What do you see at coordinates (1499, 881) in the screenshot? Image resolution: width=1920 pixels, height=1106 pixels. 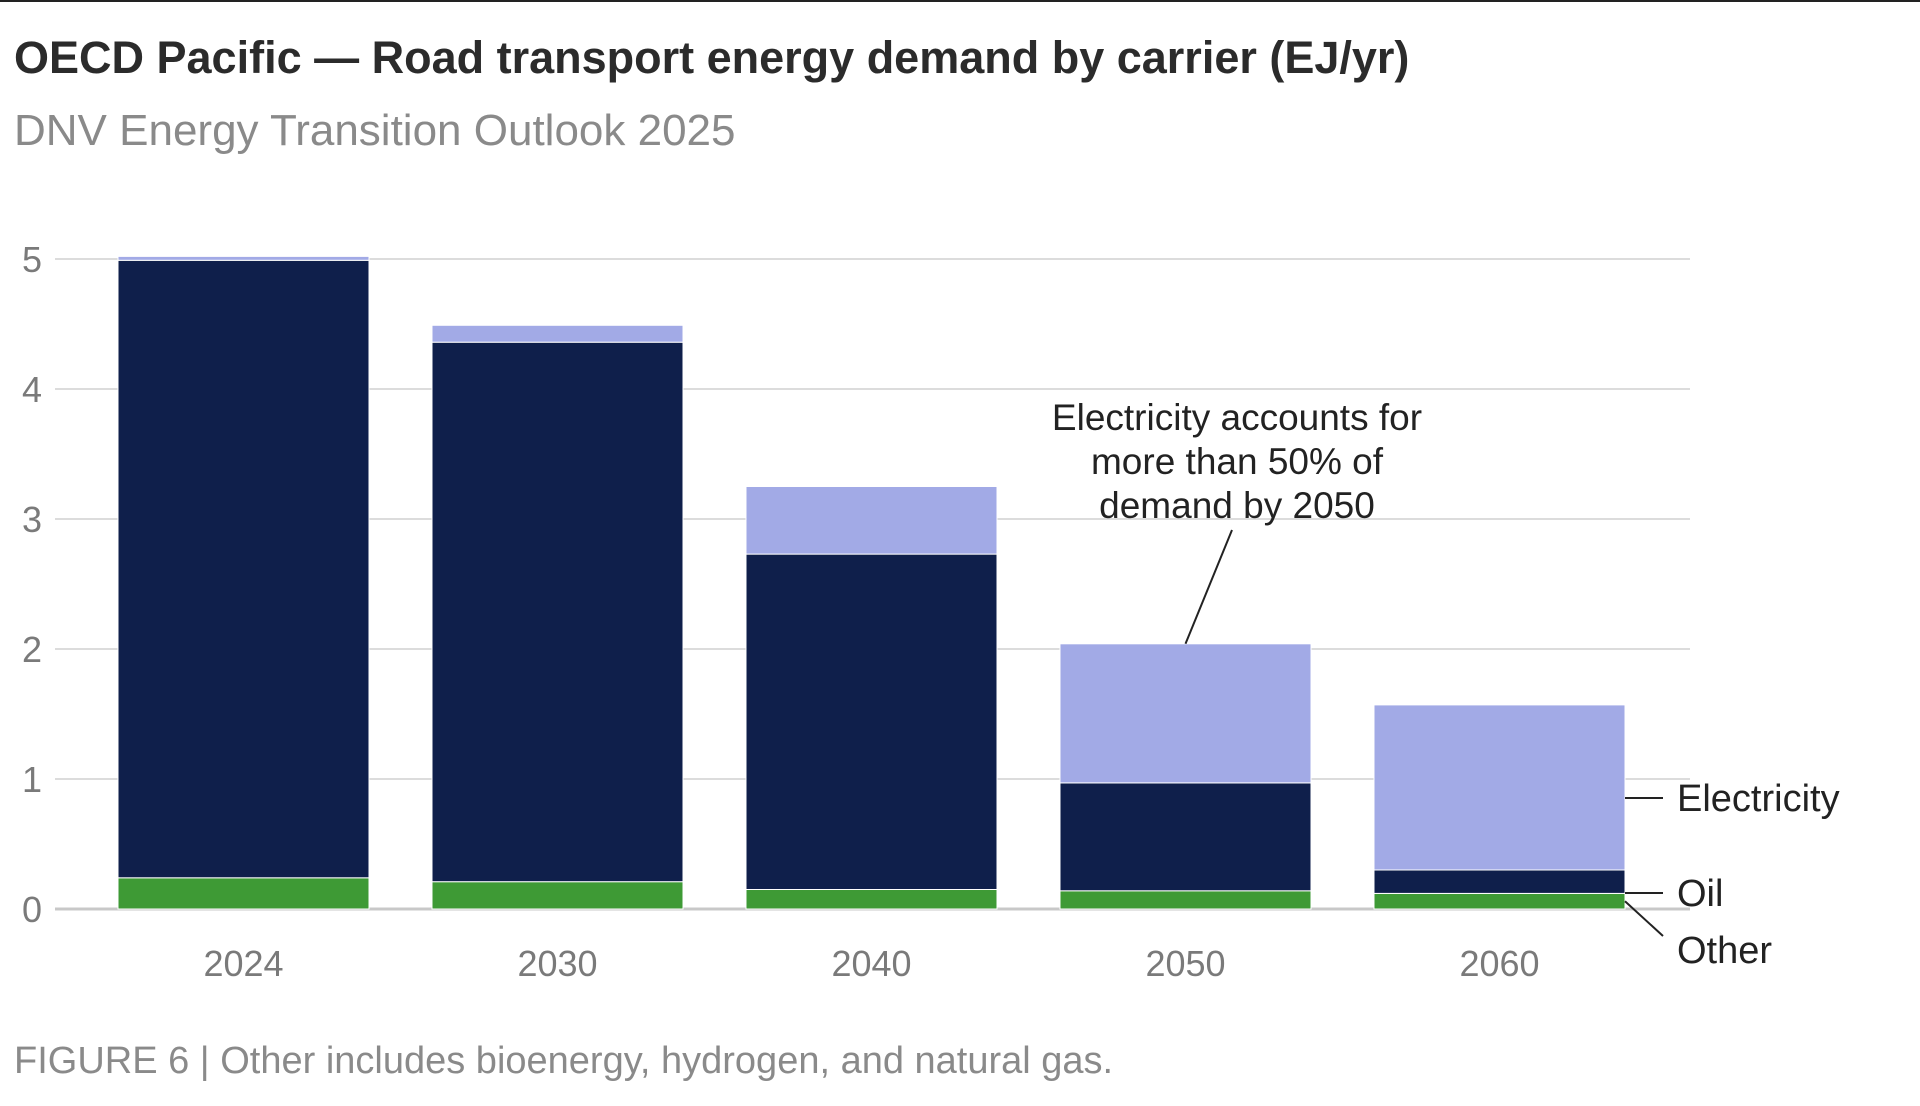 I see `bar-segment-oil-2060` at bounding box center [1499, 881].